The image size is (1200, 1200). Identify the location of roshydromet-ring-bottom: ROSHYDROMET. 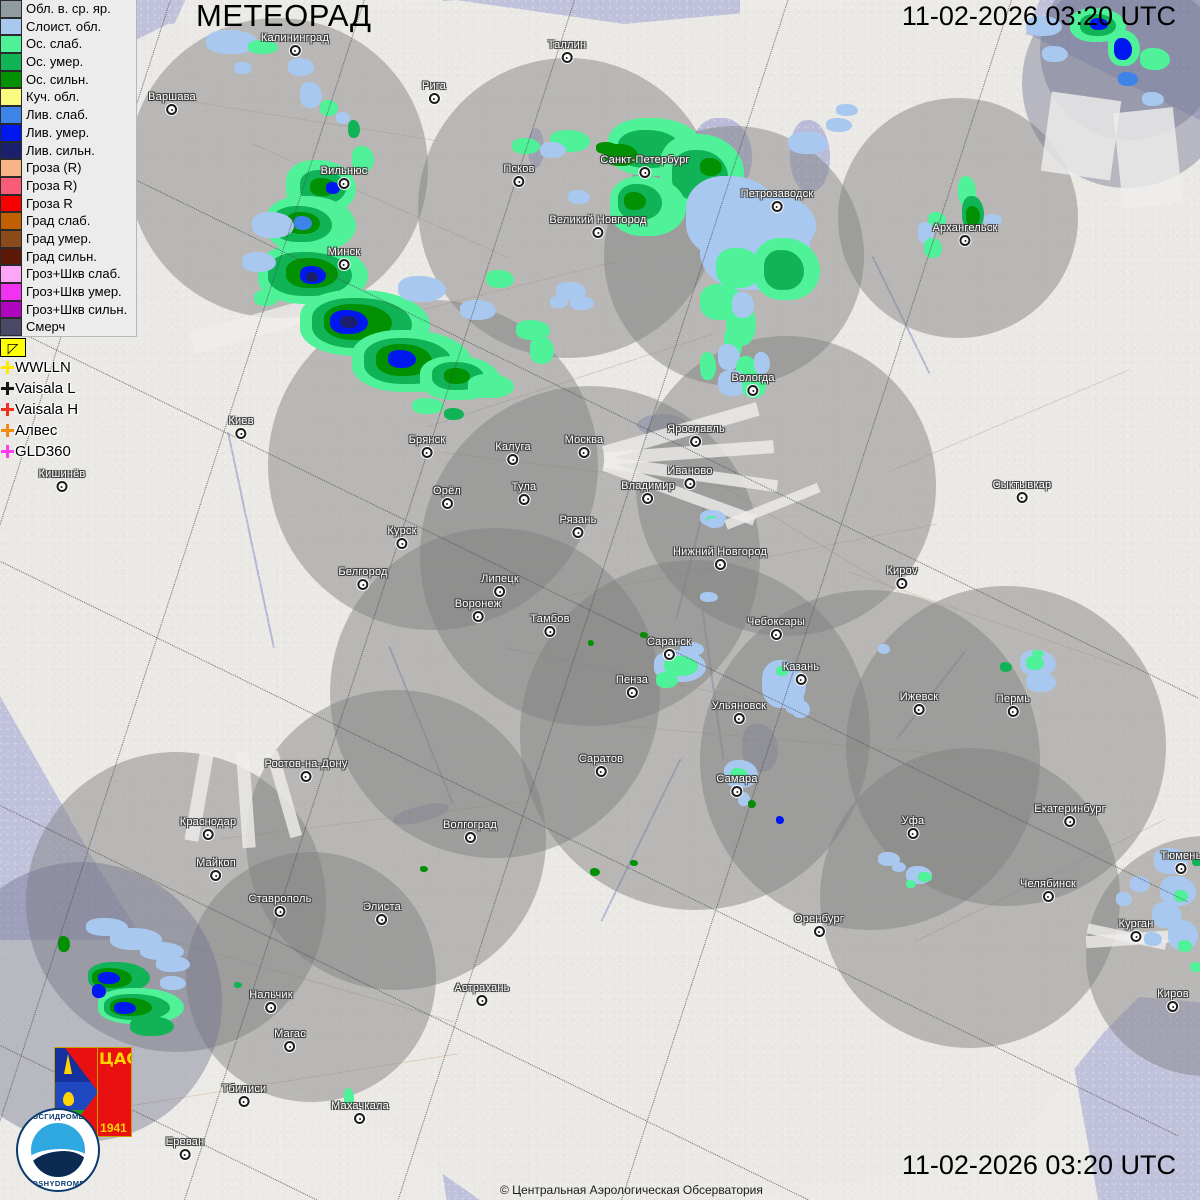
(58, 1183).